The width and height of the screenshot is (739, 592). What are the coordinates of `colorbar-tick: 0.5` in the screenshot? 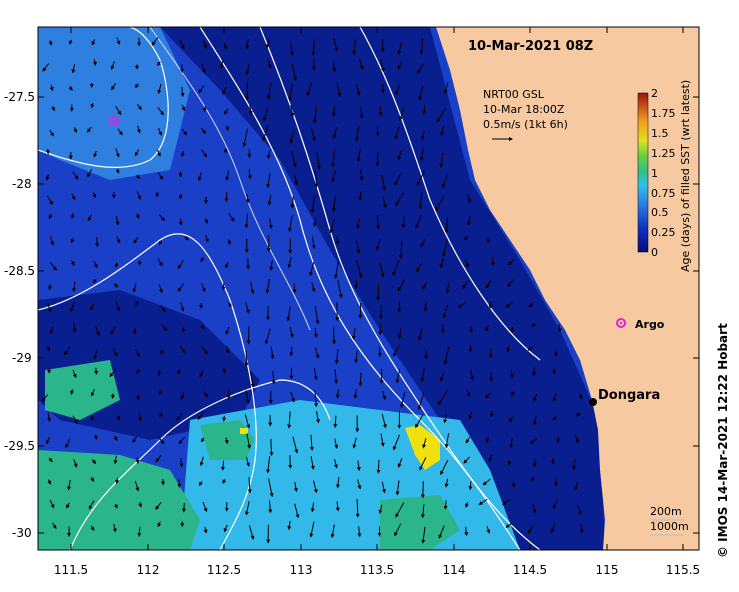 It's located at (660, 212).